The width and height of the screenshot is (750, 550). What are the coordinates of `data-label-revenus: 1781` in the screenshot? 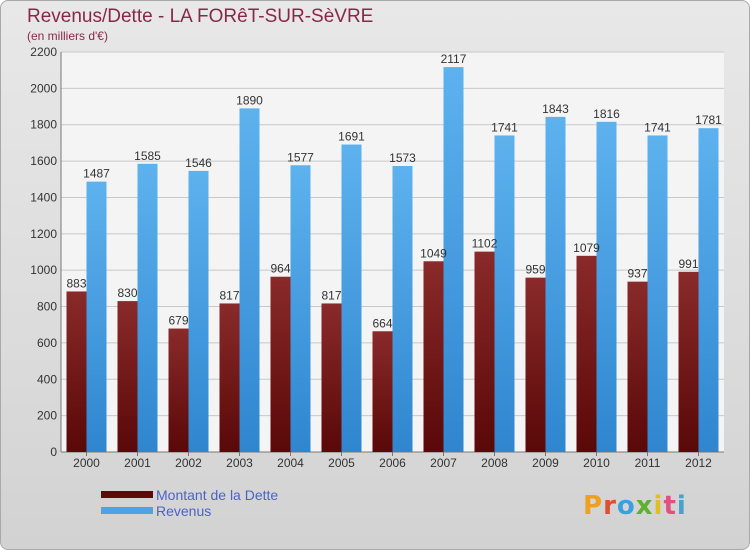 It's located at (708, 120).